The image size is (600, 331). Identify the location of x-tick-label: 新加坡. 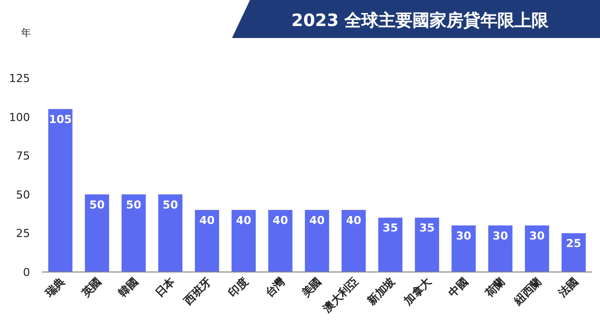
(381, 291).